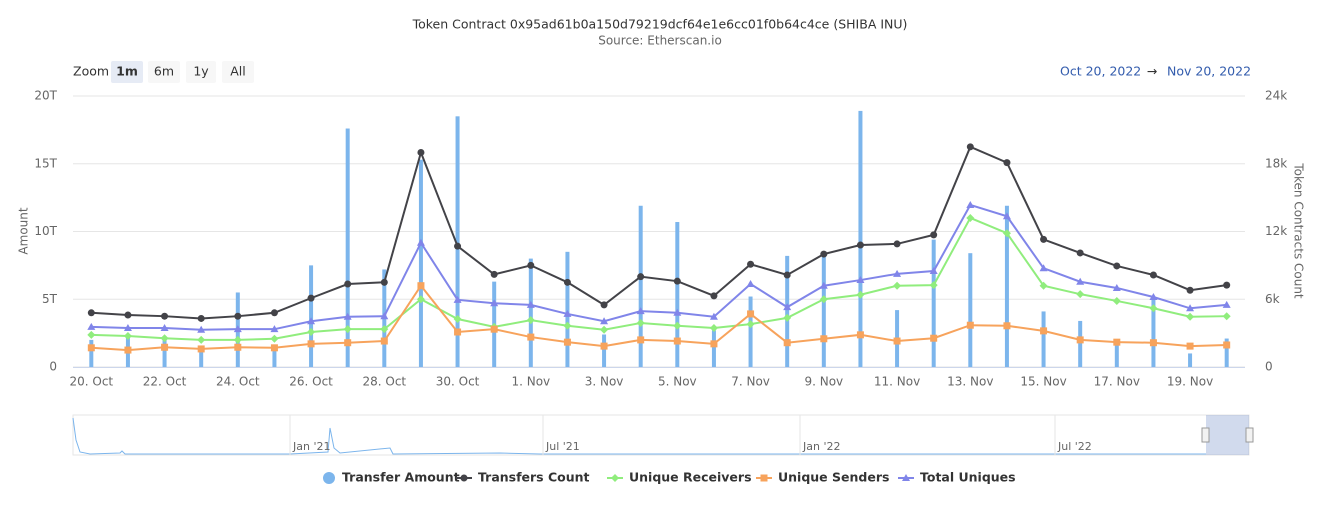 This screenshot has width=1320, height=510. Describe the element at coordinates (45, 231) in the screenshot. I see `y-tick-label: 10T` at that location.